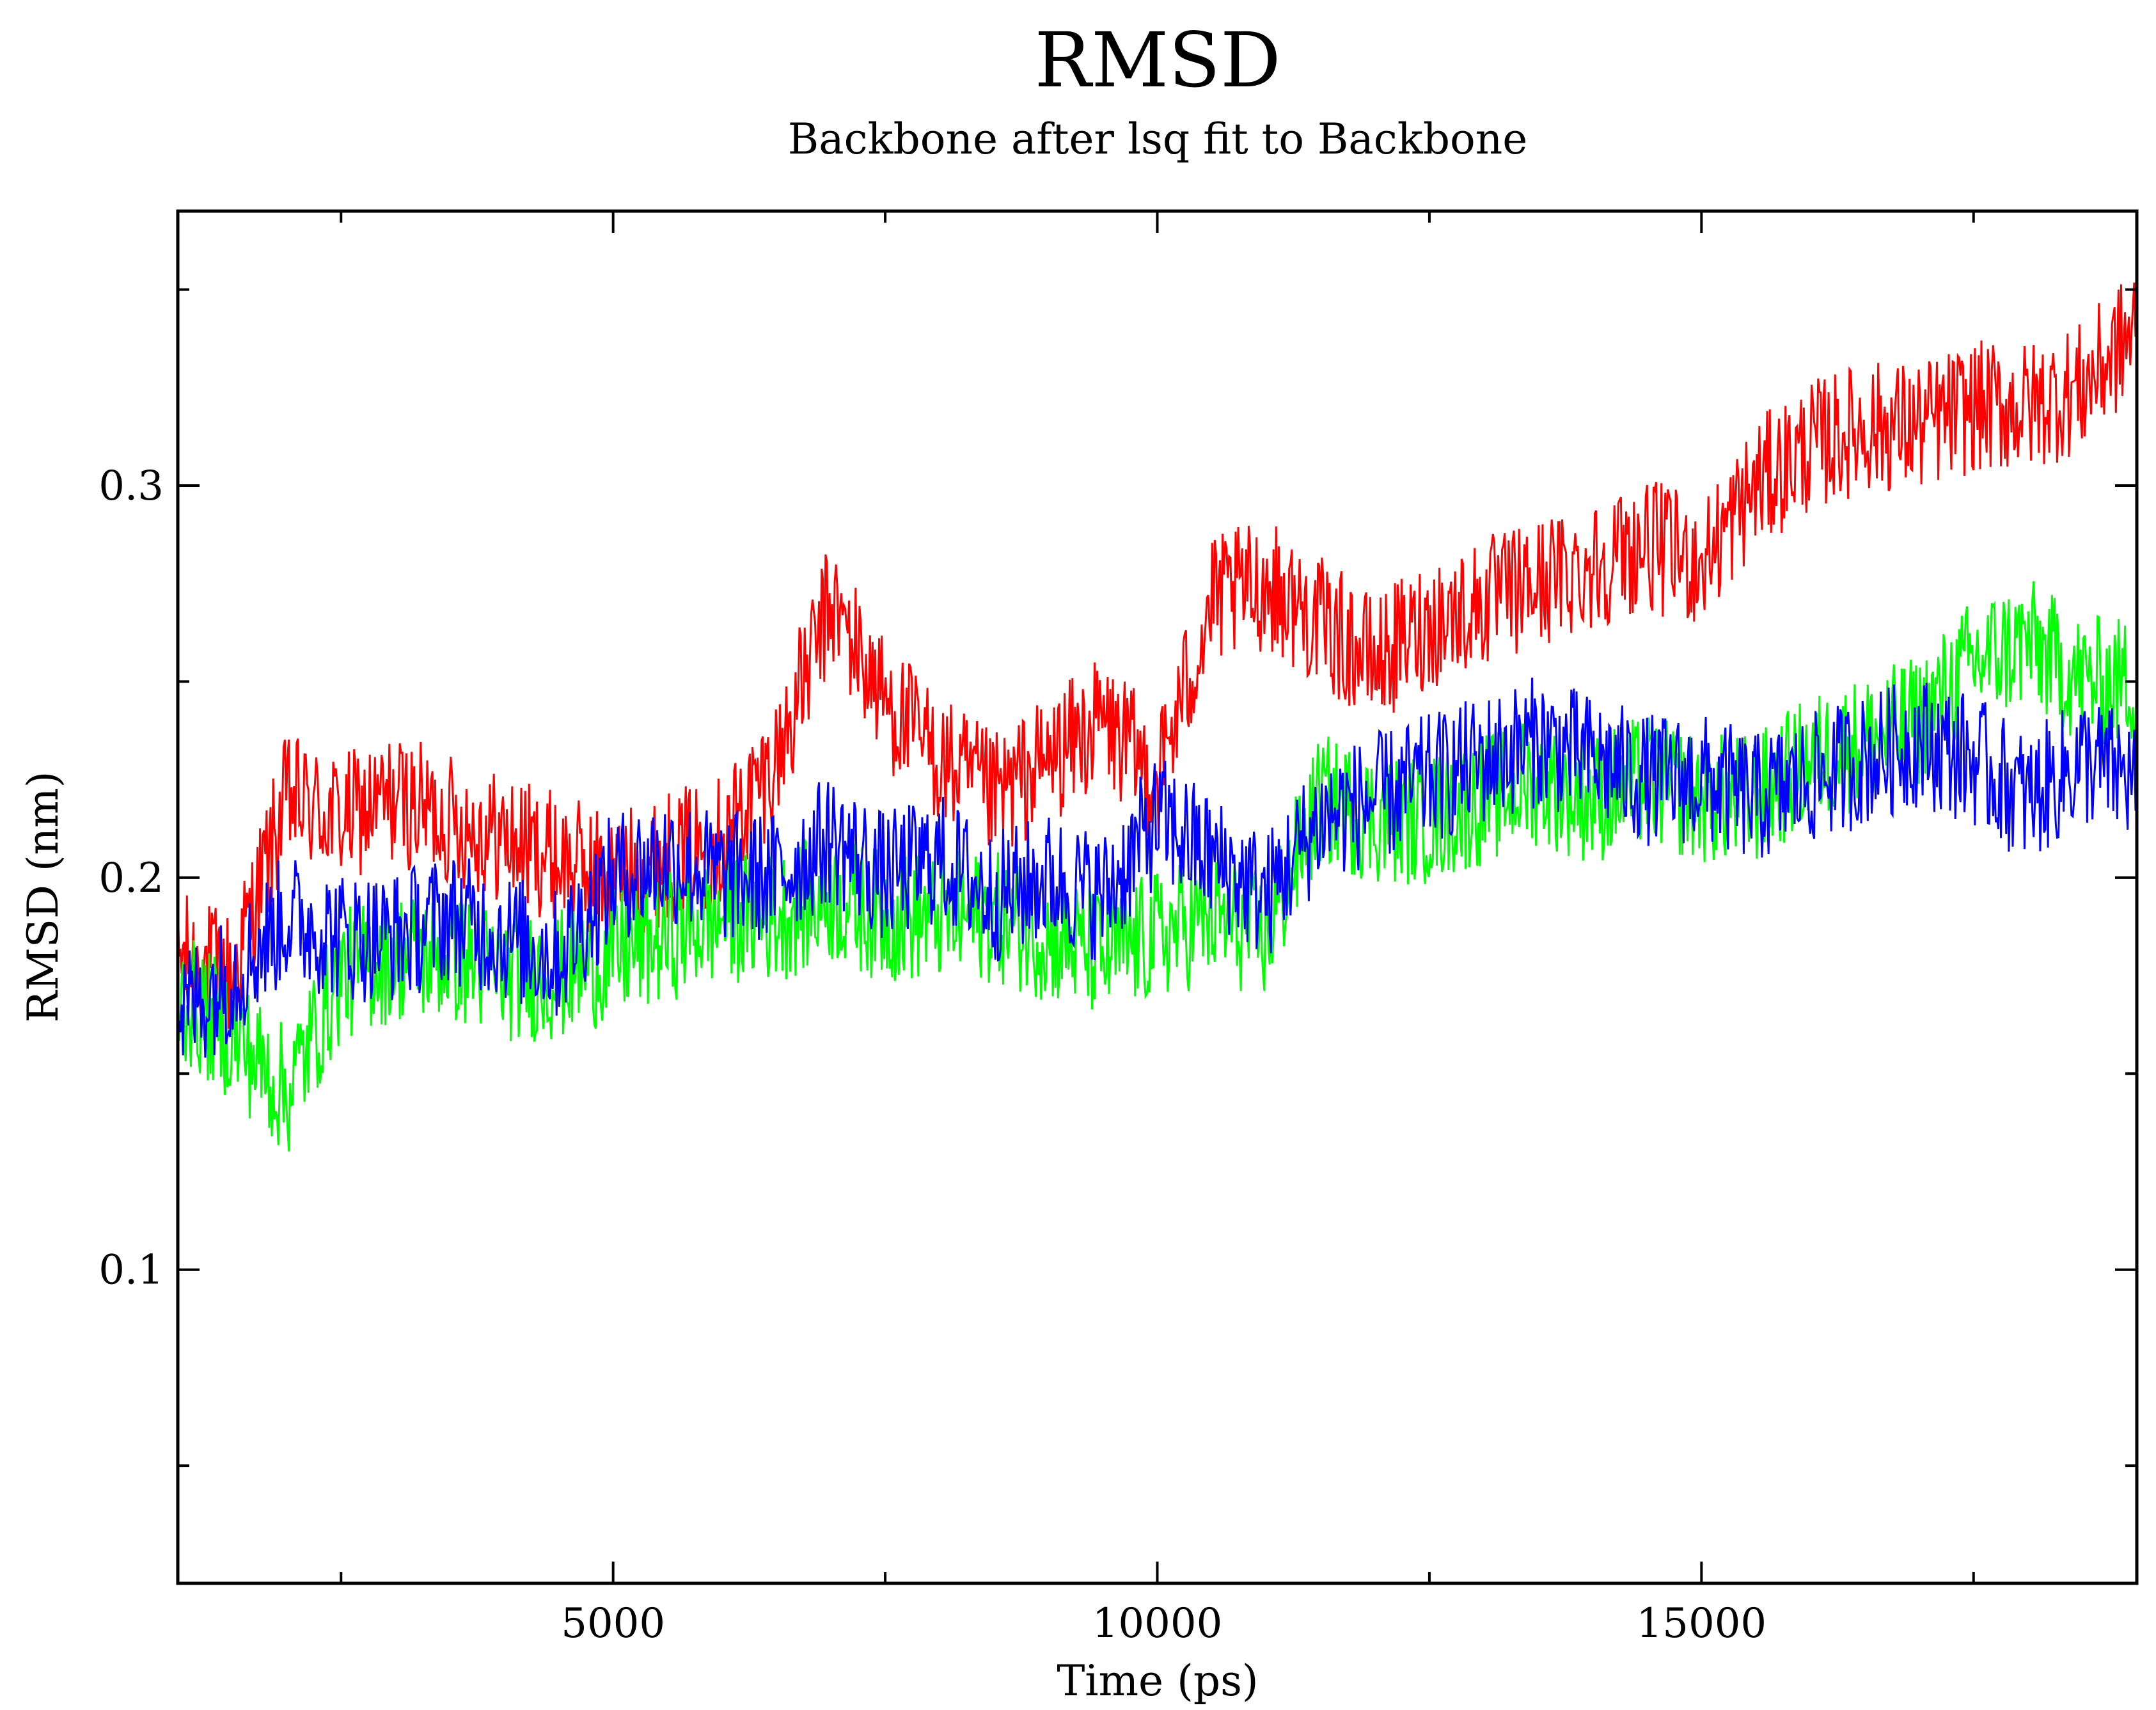 The image size is (2156, 1710). I want to click on chart-subtitle: Backbone after lsq fit to Backbone, so click(1158, 139).